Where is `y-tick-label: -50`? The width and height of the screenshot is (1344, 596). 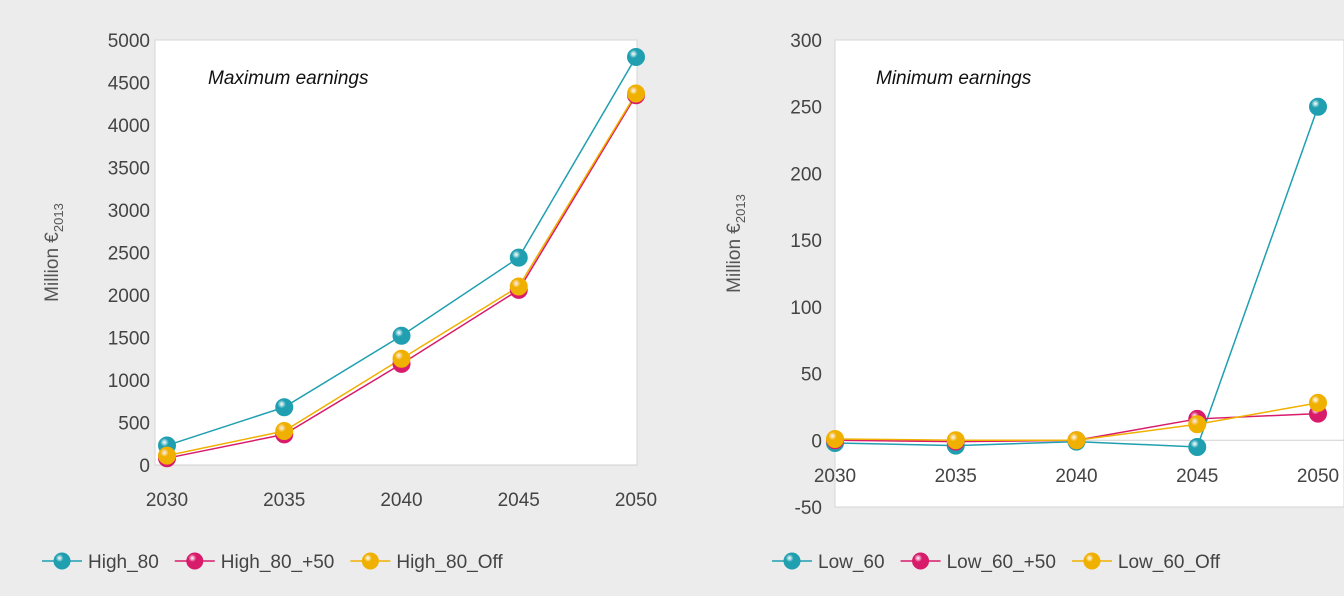
y-tick-label: -50 is located at coordinates (808, 508).